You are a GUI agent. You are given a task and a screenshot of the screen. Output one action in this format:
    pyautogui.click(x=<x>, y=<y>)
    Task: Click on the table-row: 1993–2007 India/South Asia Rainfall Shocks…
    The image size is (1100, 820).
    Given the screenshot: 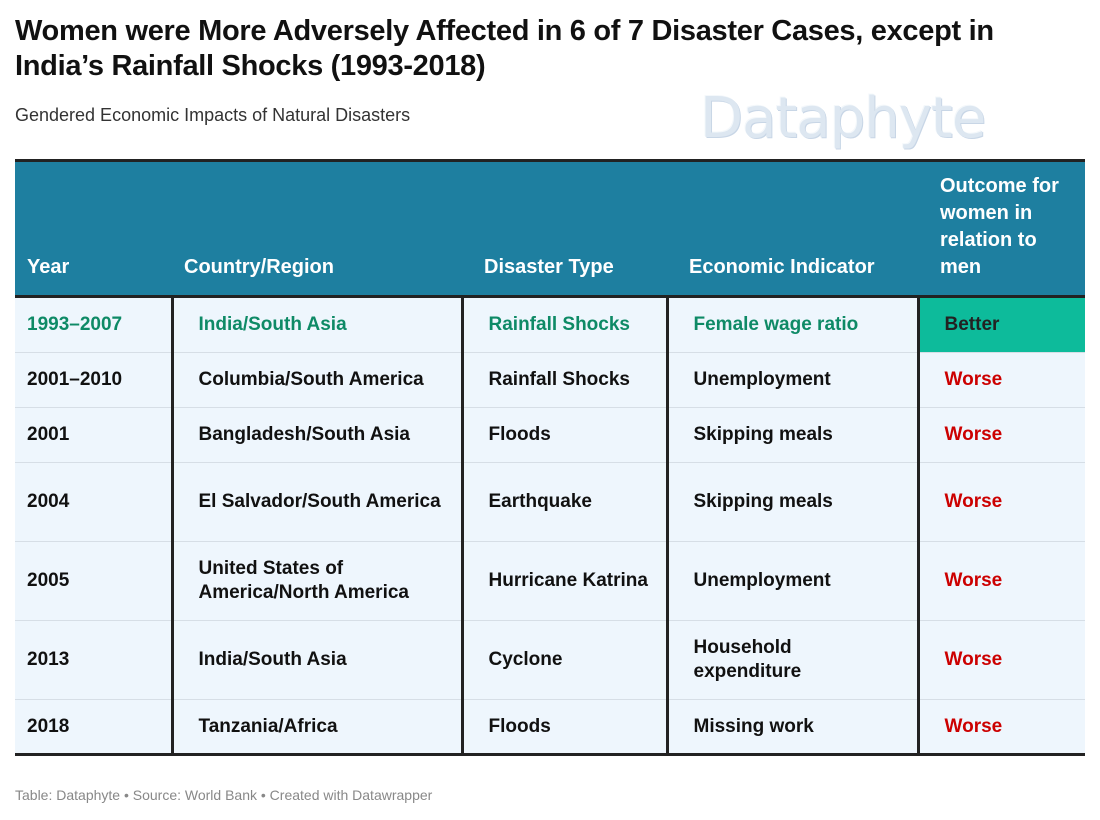 What is the action you would take?
    pyautogui.click(x=550, y=324)
    